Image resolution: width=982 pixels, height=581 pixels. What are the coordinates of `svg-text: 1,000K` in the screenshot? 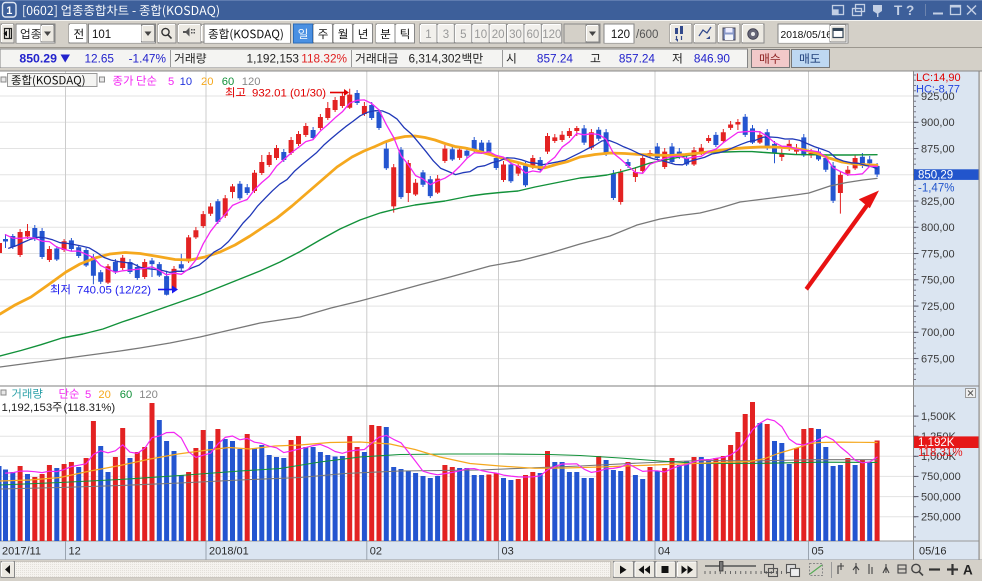 It's located at (939, 457).